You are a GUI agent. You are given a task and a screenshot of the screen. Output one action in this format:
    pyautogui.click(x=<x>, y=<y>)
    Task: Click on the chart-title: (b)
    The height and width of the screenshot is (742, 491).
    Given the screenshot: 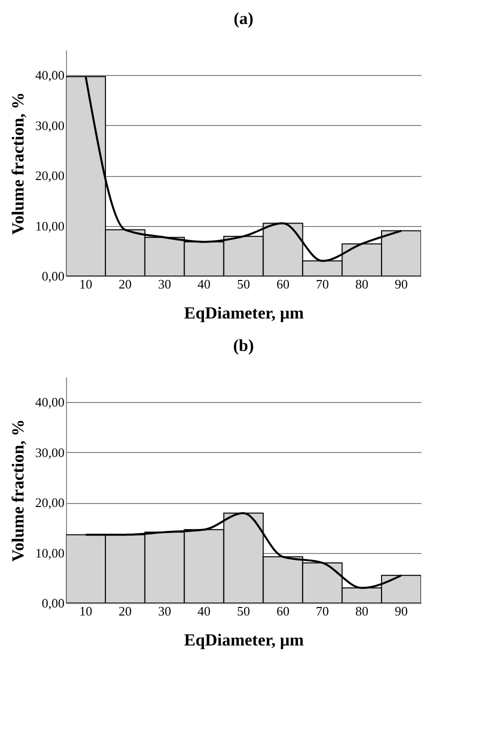 What is the action you would take?
    pyautogui.click(x=243, y=345)
    